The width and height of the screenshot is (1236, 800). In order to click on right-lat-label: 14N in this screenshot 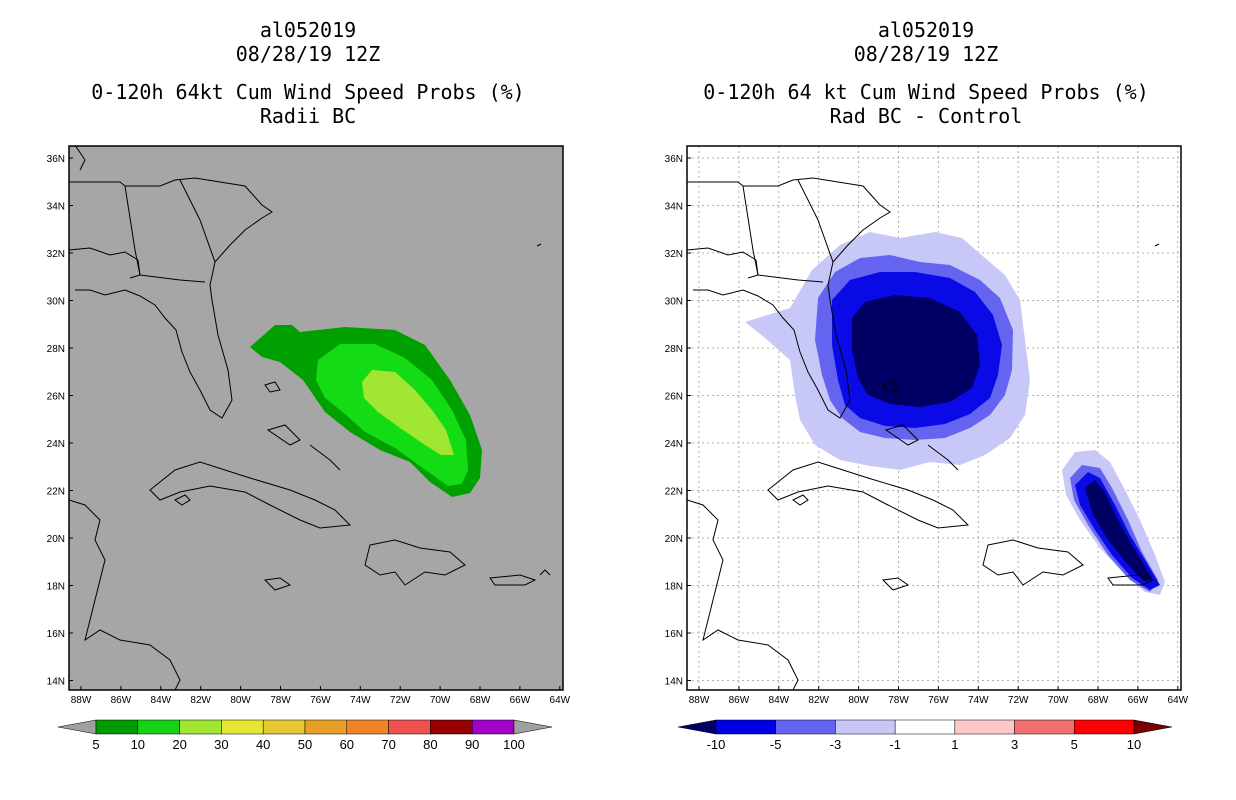, I will do `click(674, 682)`.